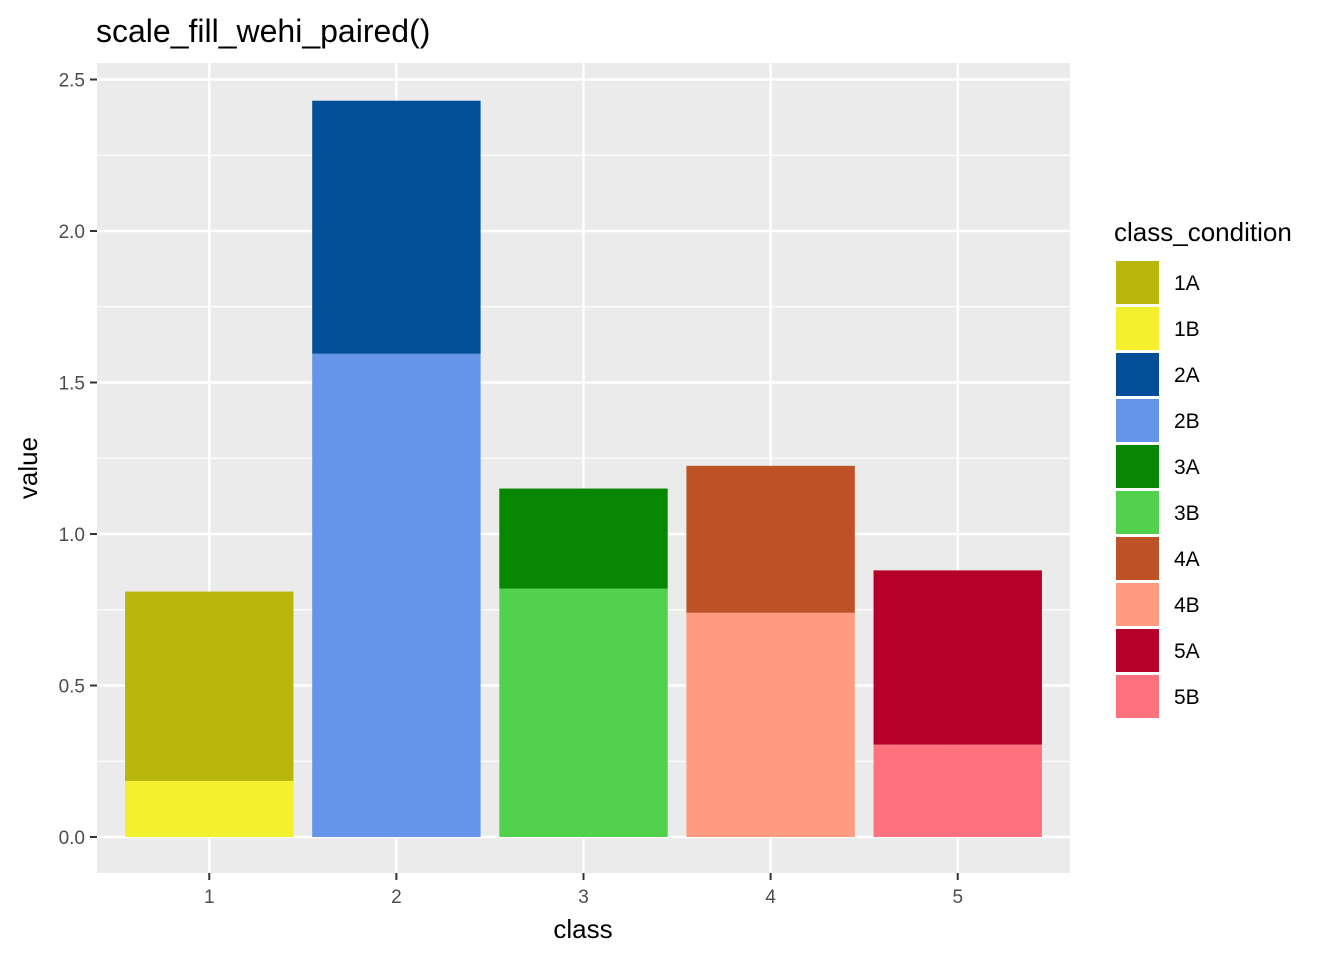 This screenshot has height=960, width=1344. I want to click on legend-swatch-4a, so click(1137, 558).